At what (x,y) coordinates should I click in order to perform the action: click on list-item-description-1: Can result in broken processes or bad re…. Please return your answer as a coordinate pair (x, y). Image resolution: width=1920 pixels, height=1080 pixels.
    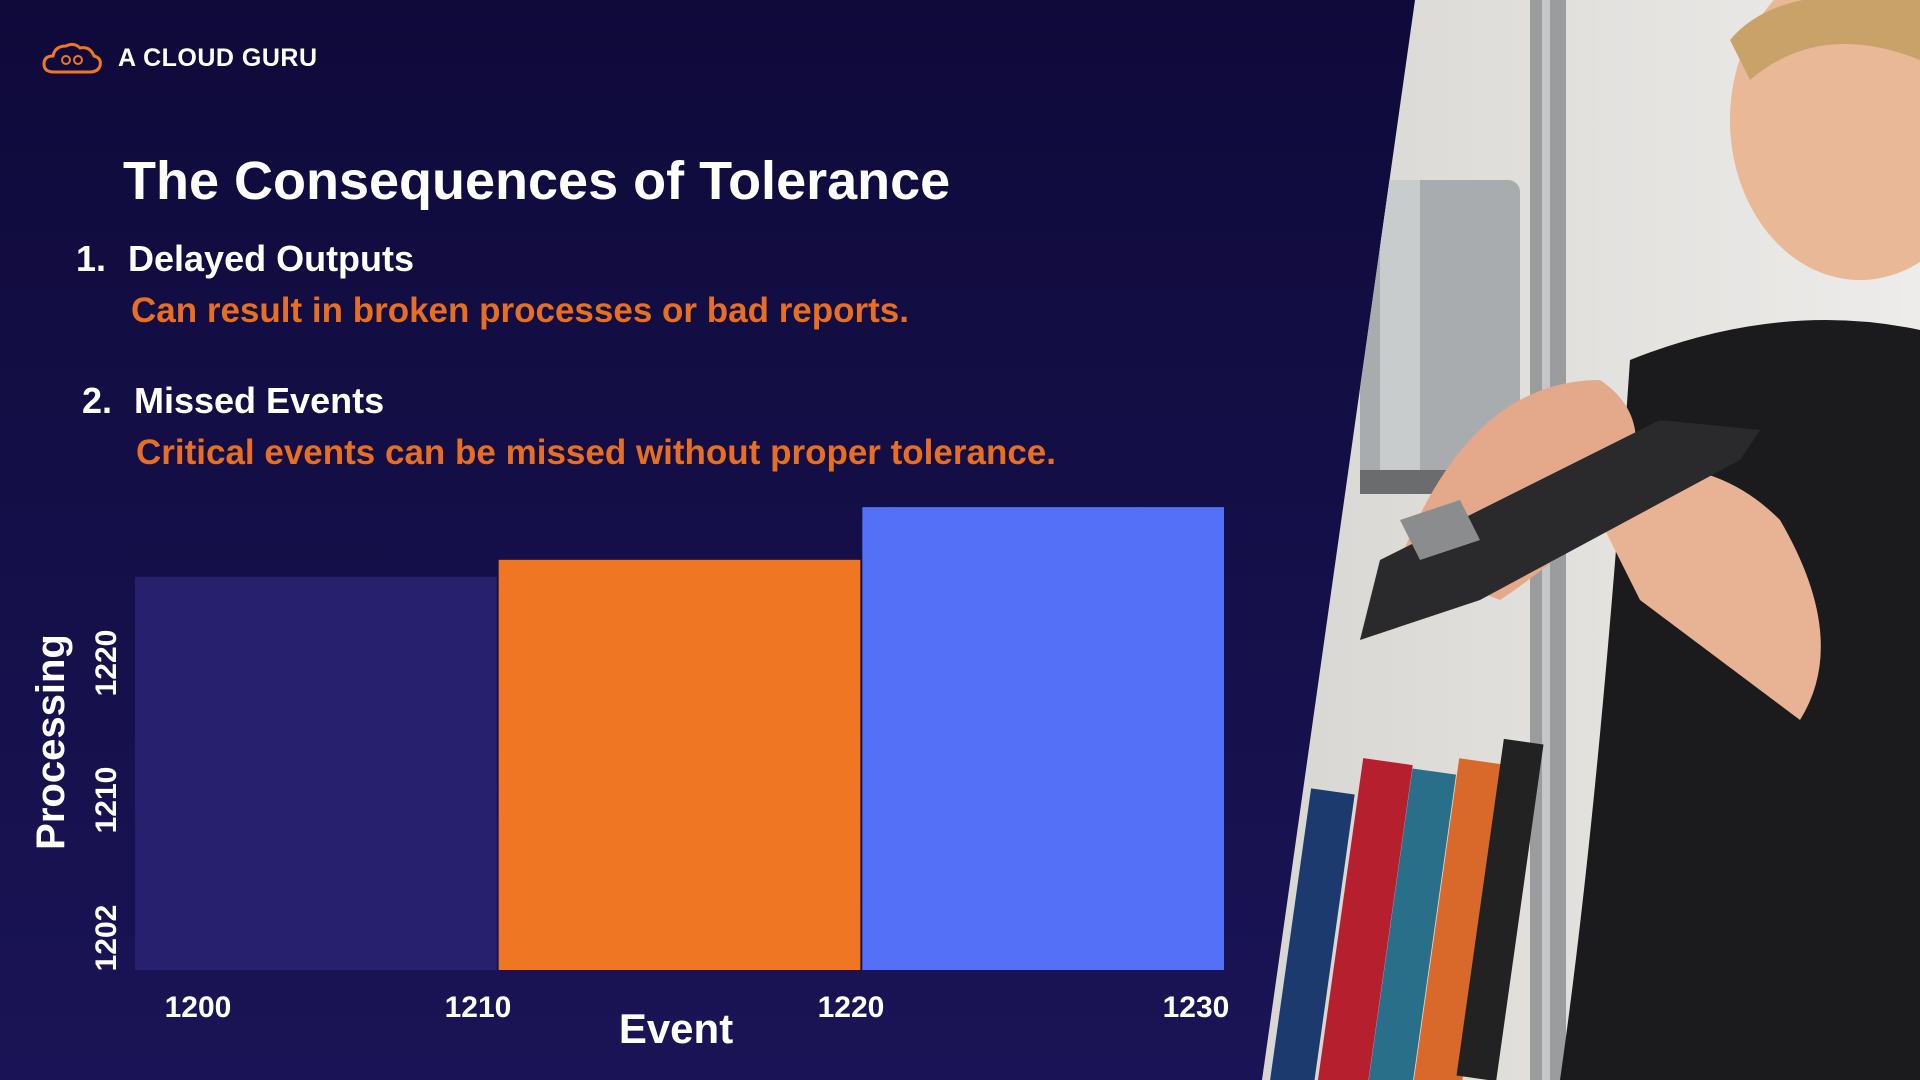
    Looking at the image, I should click on (520, 310).